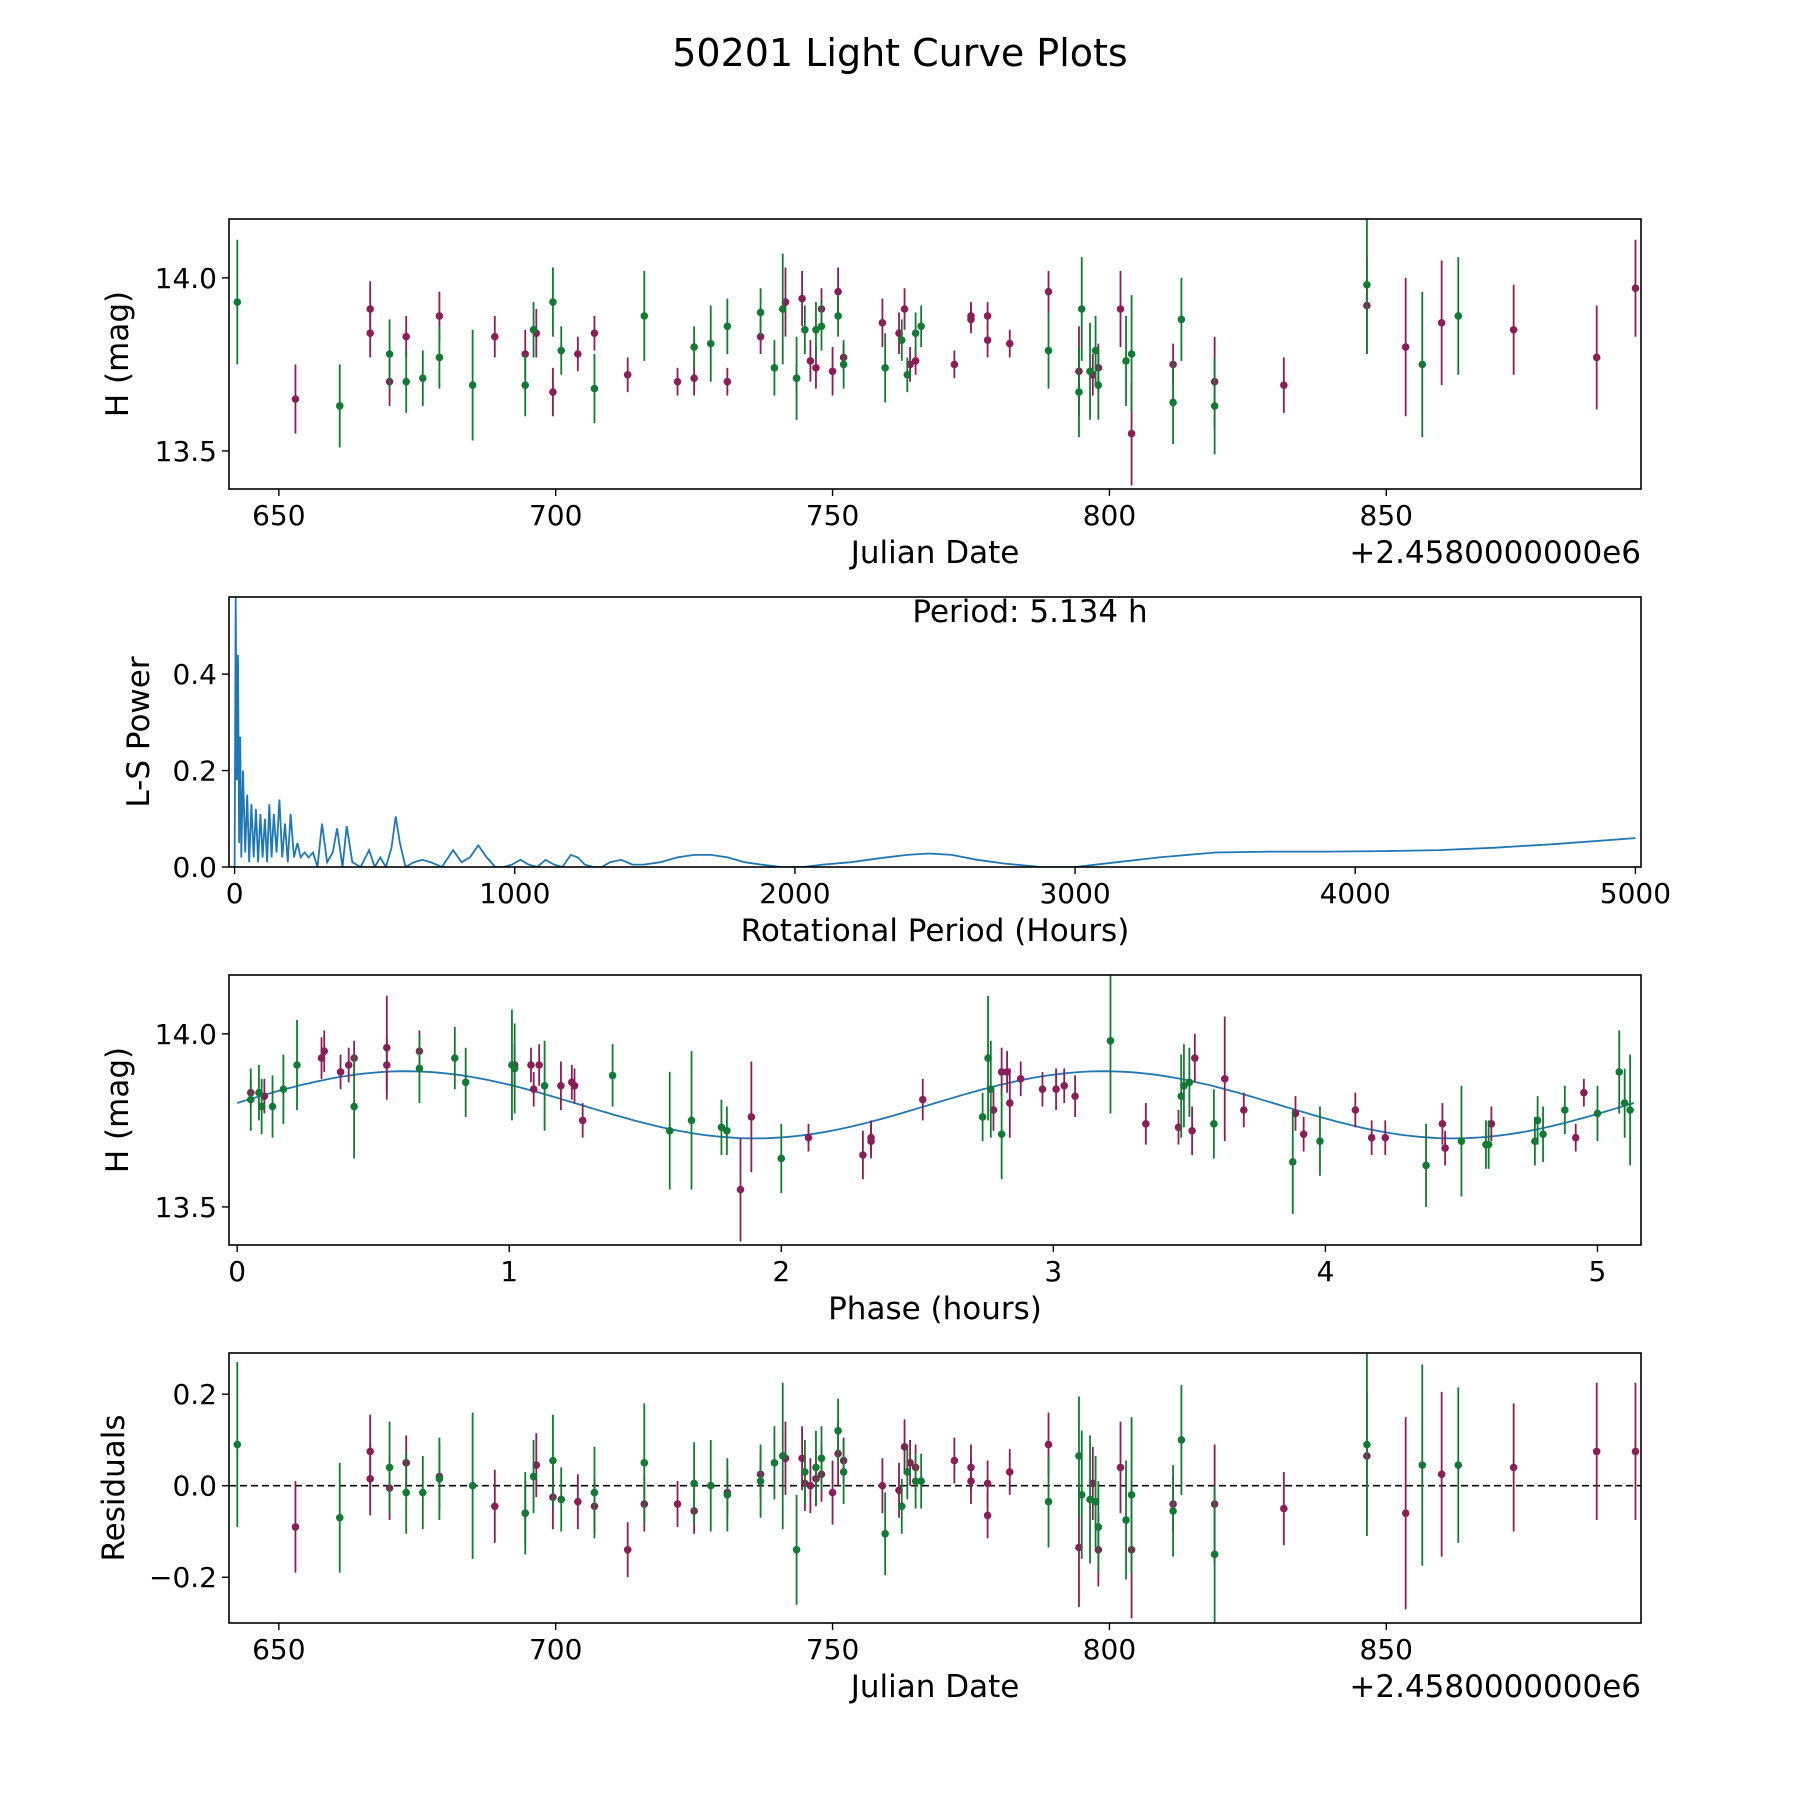 Image resolution: width=1800 pixels, height=1800 pixels. Describe the element at coordinates (1109, 1649) in the screenshot. I see `residuals-xtick-label: 800` at that location.